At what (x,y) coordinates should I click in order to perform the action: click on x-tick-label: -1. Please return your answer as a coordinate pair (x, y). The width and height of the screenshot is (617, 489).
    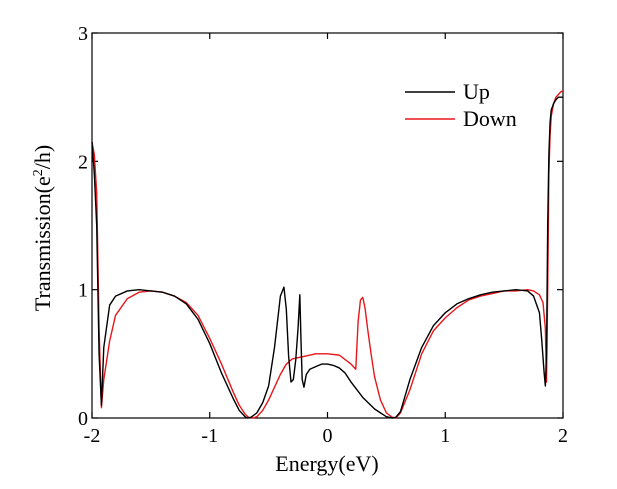
    Looking at the image, I should click on (209, 436).